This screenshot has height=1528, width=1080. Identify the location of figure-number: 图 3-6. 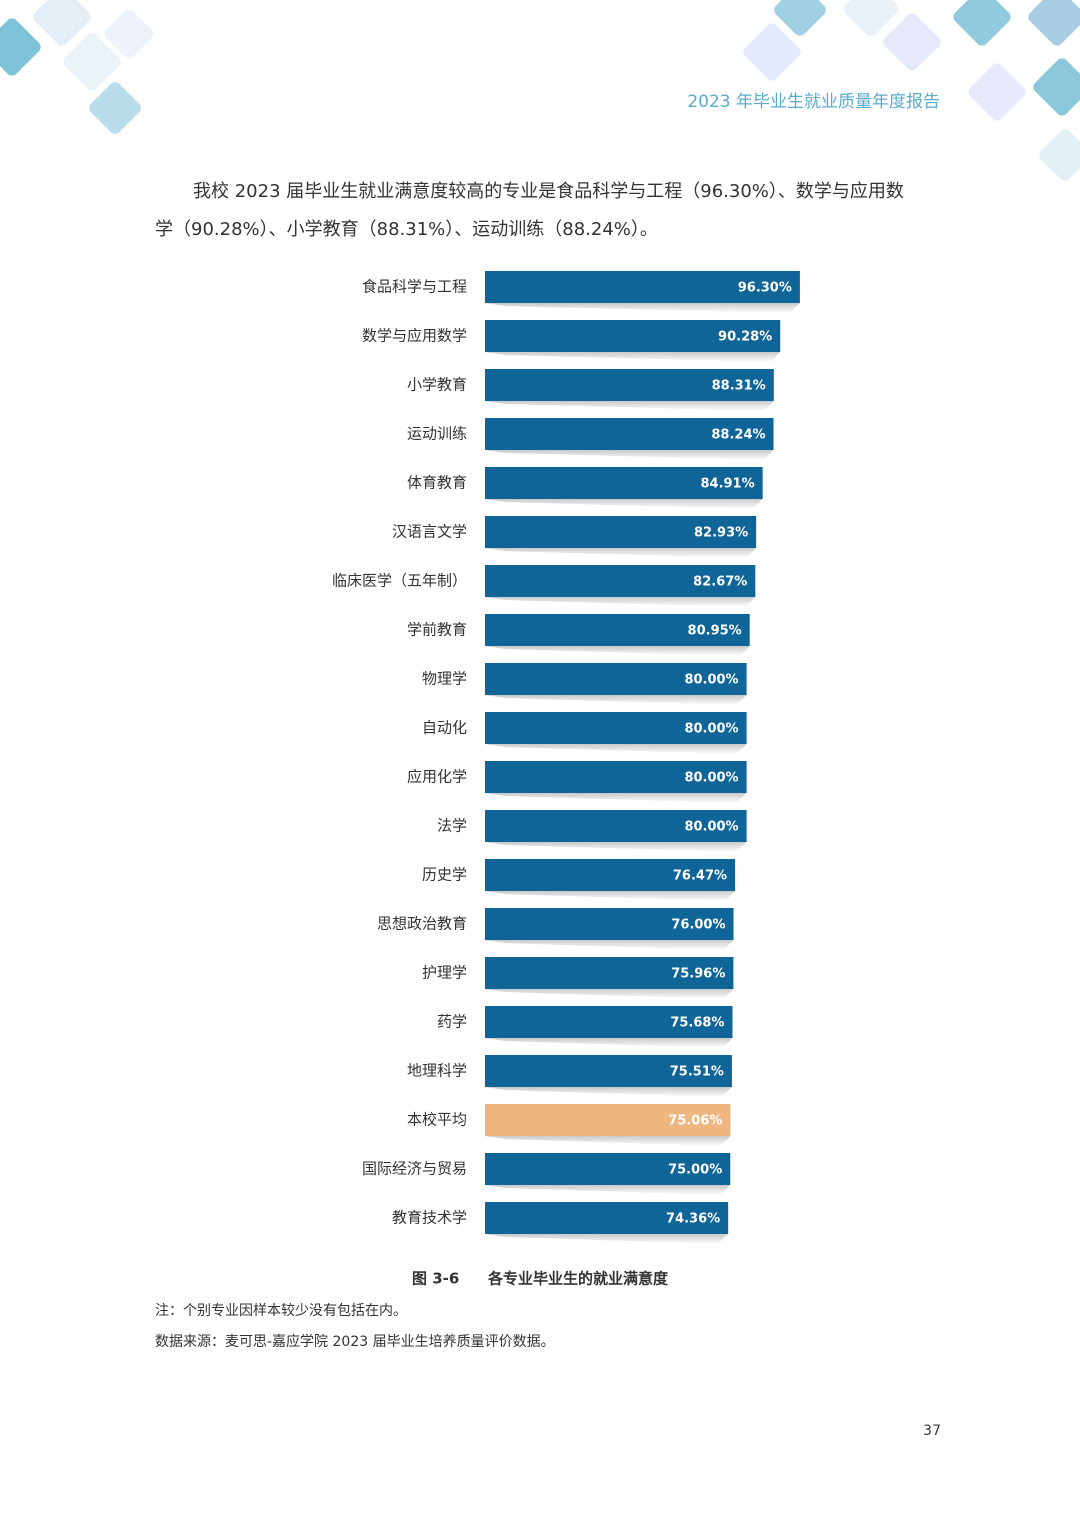
(435, 1279).